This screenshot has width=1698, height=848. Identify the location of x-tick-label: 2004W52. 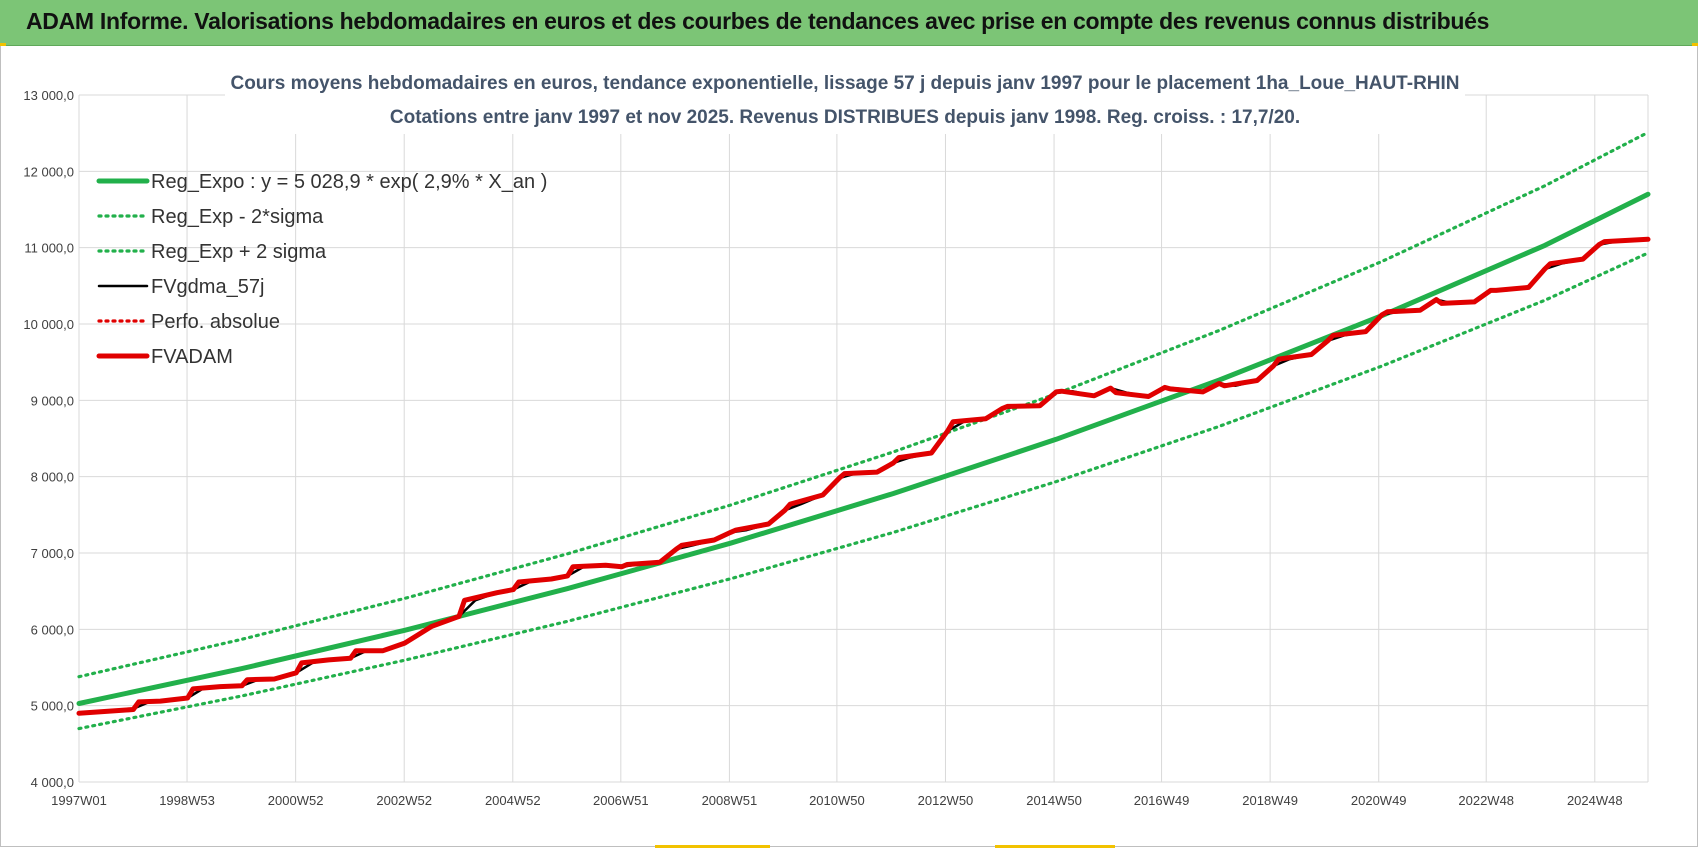
(513, 800).